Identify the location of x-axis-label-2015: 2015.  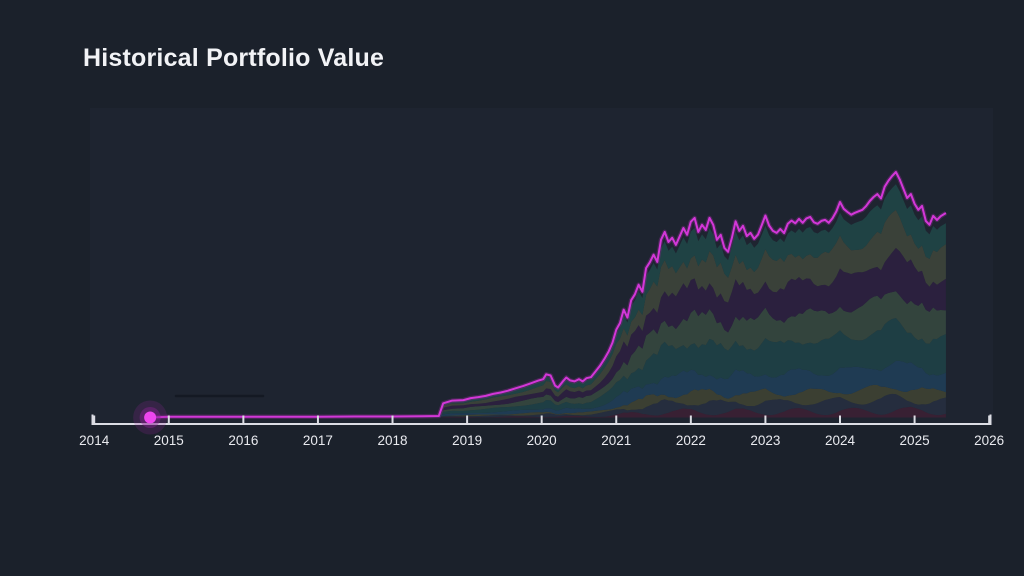
(169, 440).